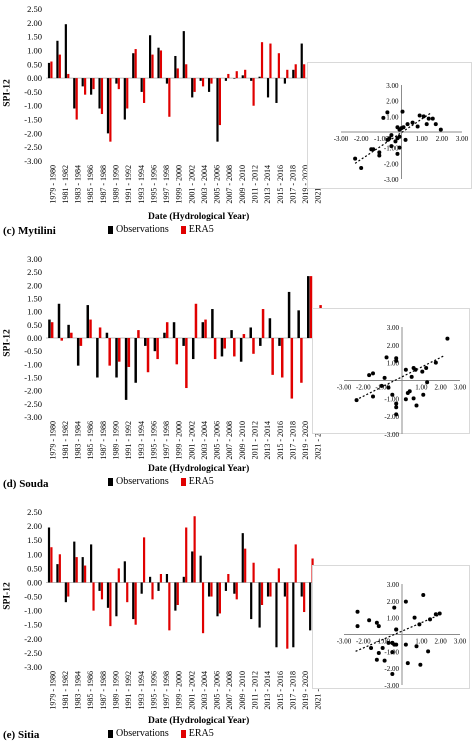 The image size is (474, 741). Describe the element at coordinates (33, 120) in the screenshot. I see `y-tick-label: -1.50` at that location.